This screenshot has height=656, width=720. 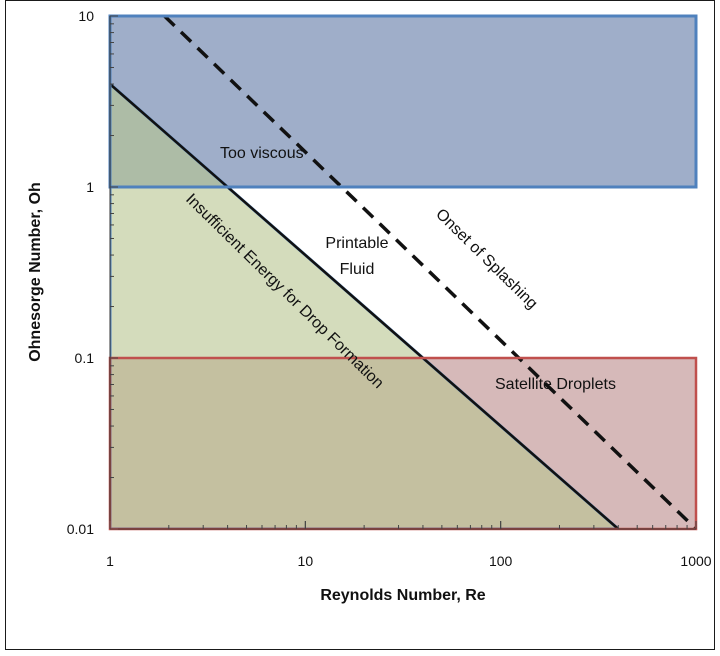 What do you see at coordinates (90, 187) in the screenshot?
I see `y-tick-label: 1` at bounding box center [90, 187].